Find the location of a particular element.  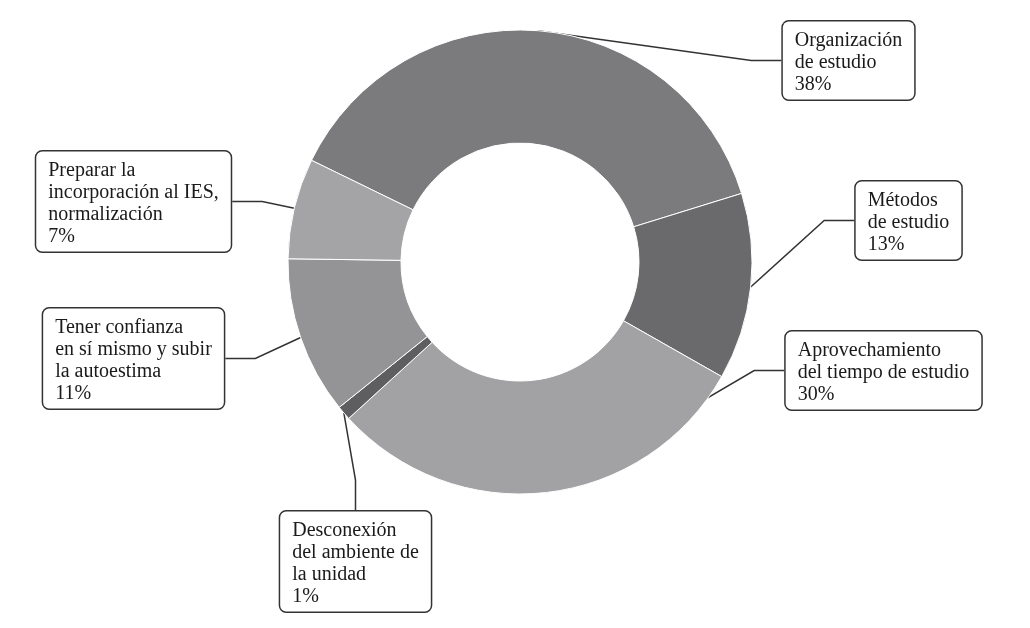

slice-label: Organización de estudio is located at coordinates (848, 49).